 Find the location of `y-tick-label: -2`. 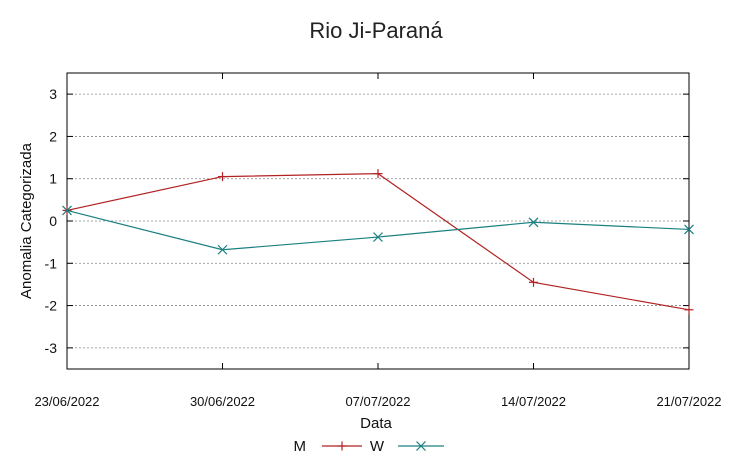

y-tick-label: -2 is located at coordinates (51, 306).